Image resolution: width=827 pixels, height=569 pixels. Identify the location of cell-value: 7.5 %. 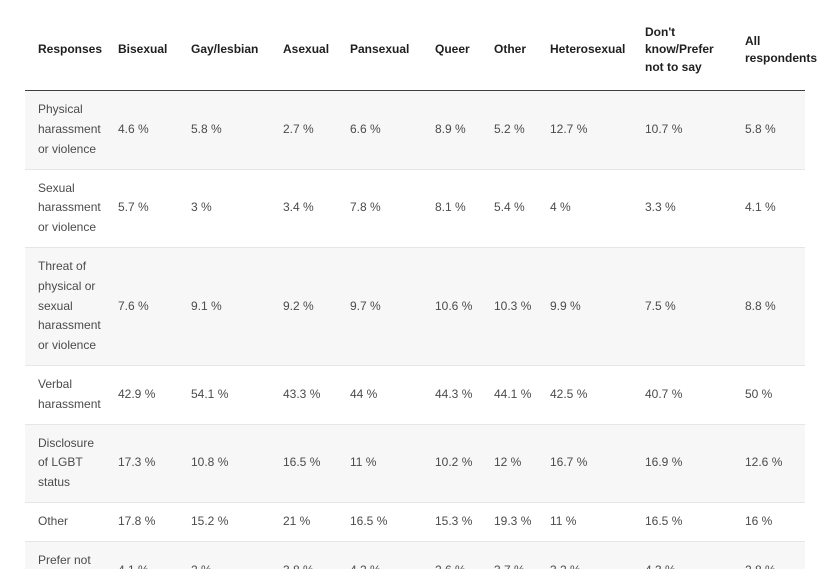
(660, 305).